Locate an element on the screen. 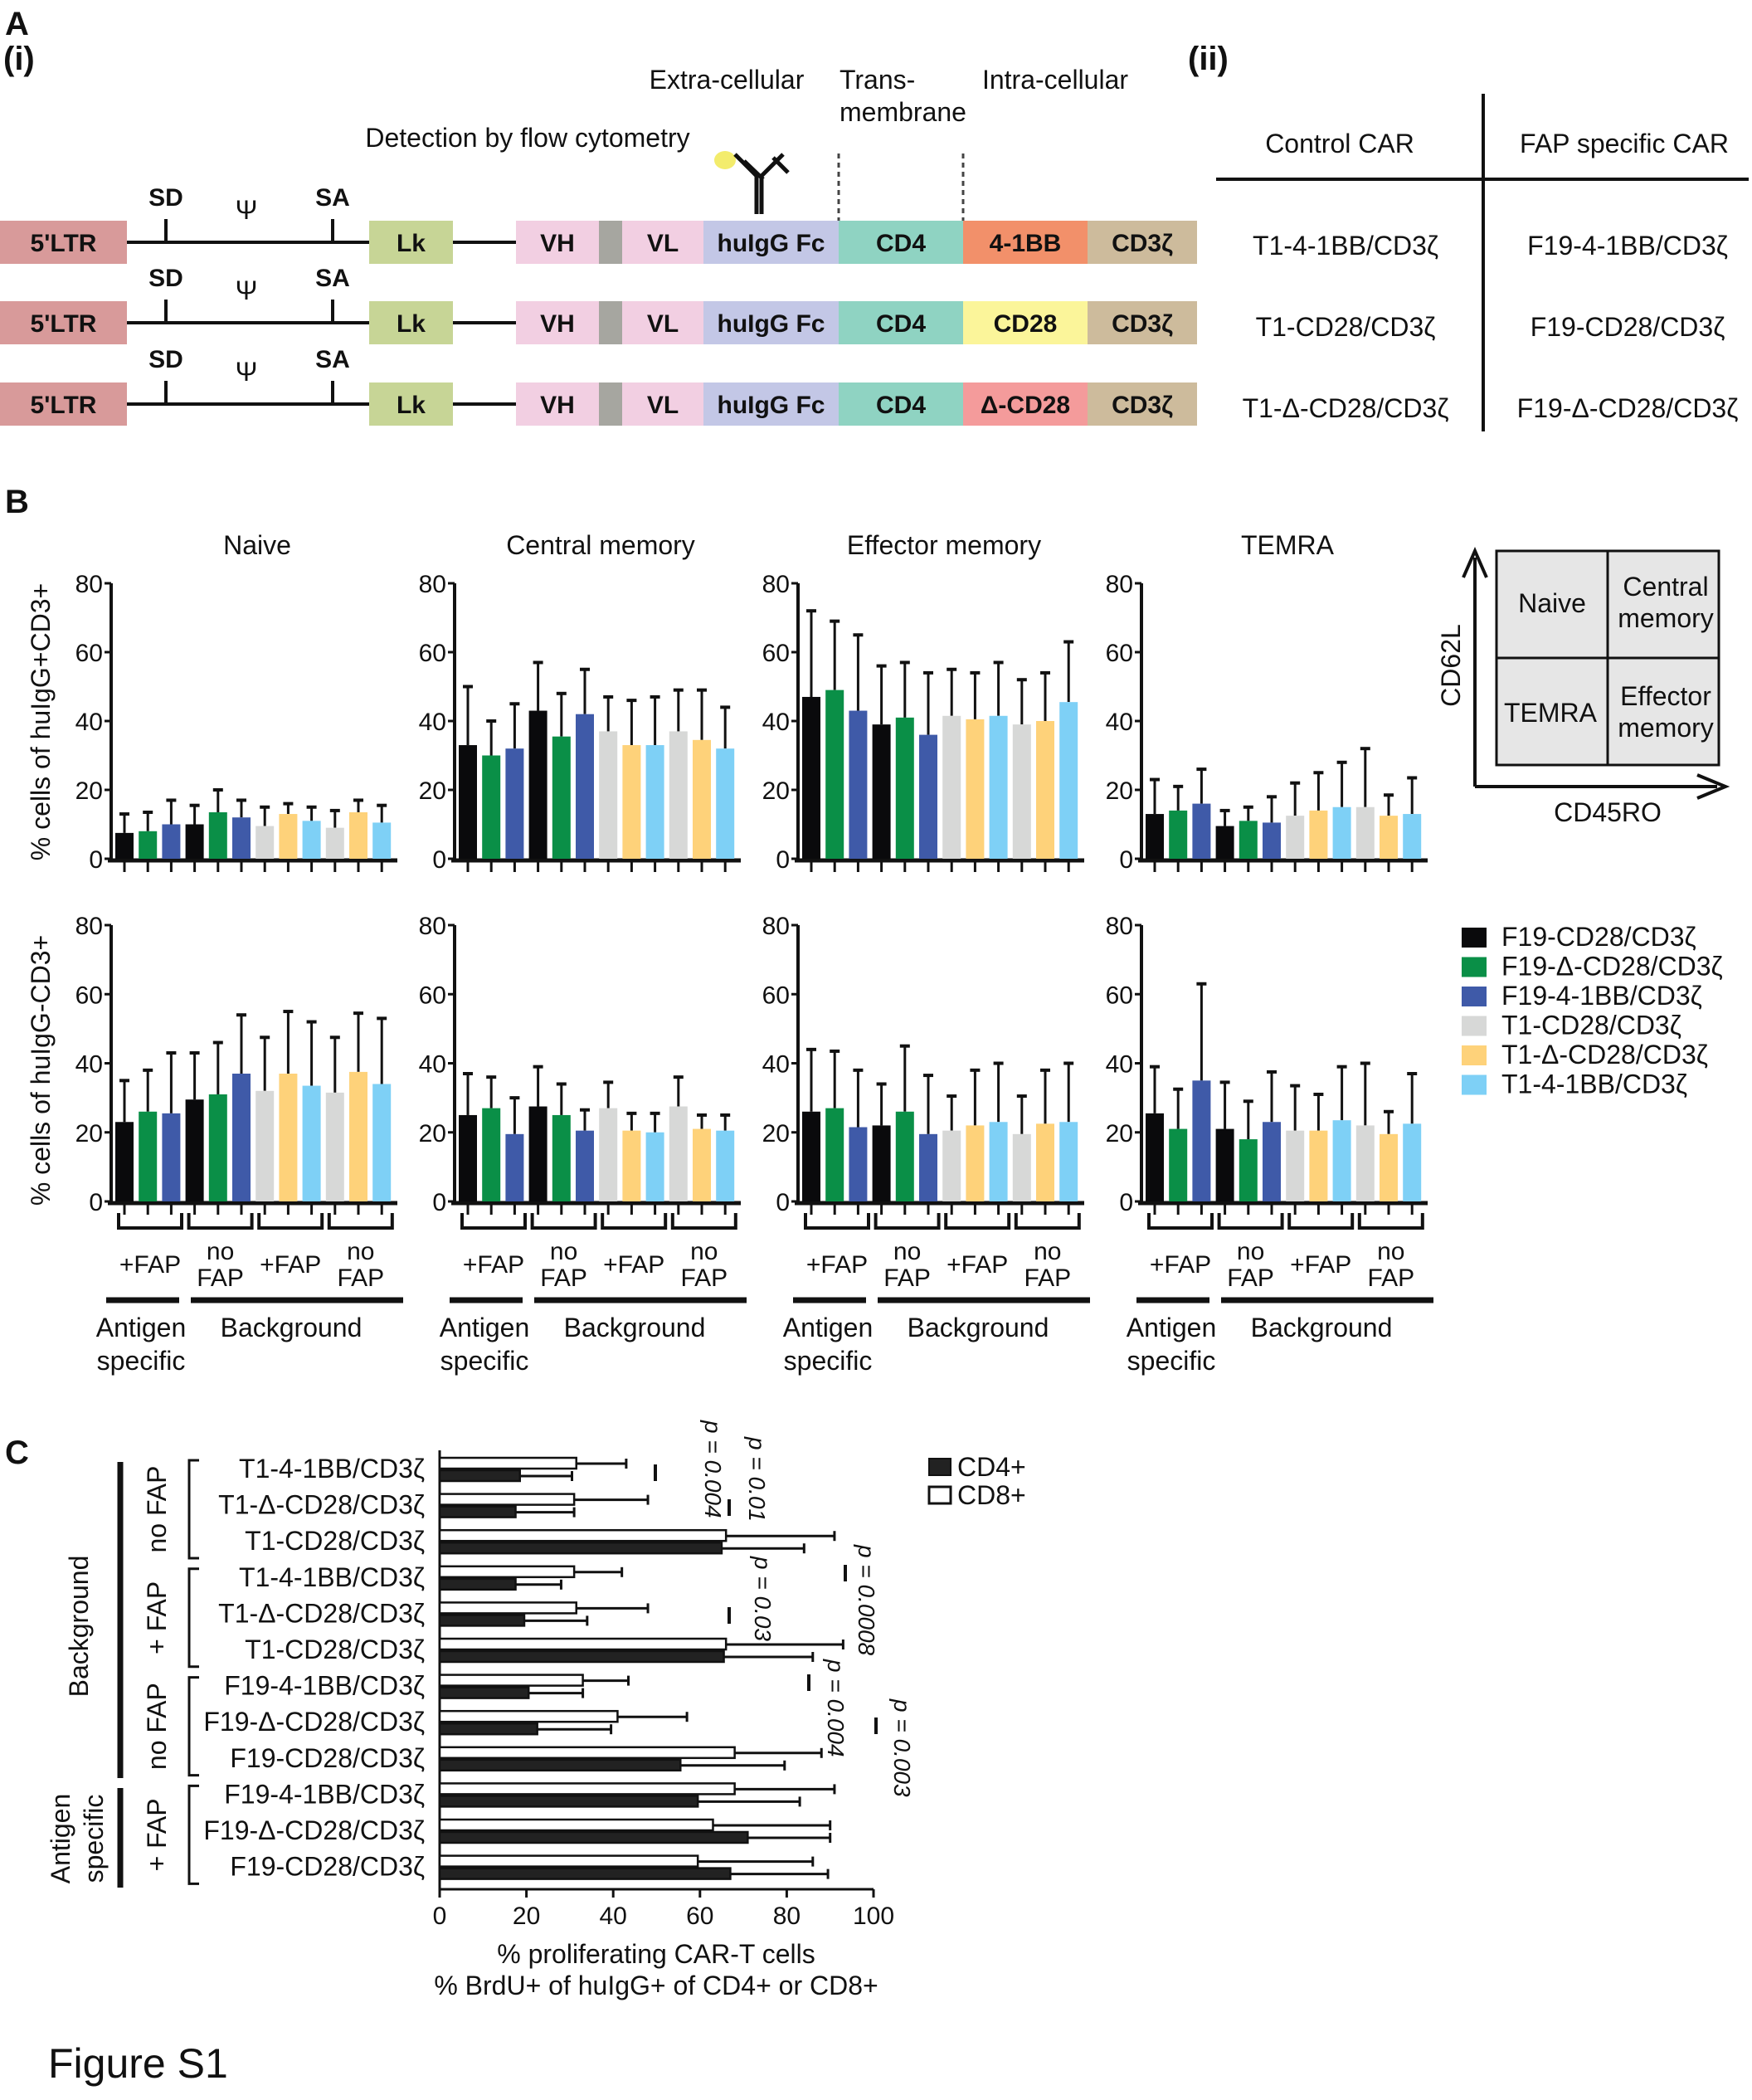  condition-label: no FAP is located at coordinates (157, 1726).